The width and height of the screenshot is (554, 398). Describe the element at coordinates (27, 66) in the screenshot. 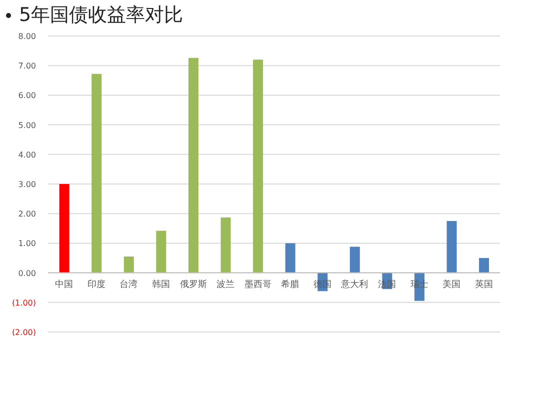

I see `y-tick-label: 7.00` at that location.